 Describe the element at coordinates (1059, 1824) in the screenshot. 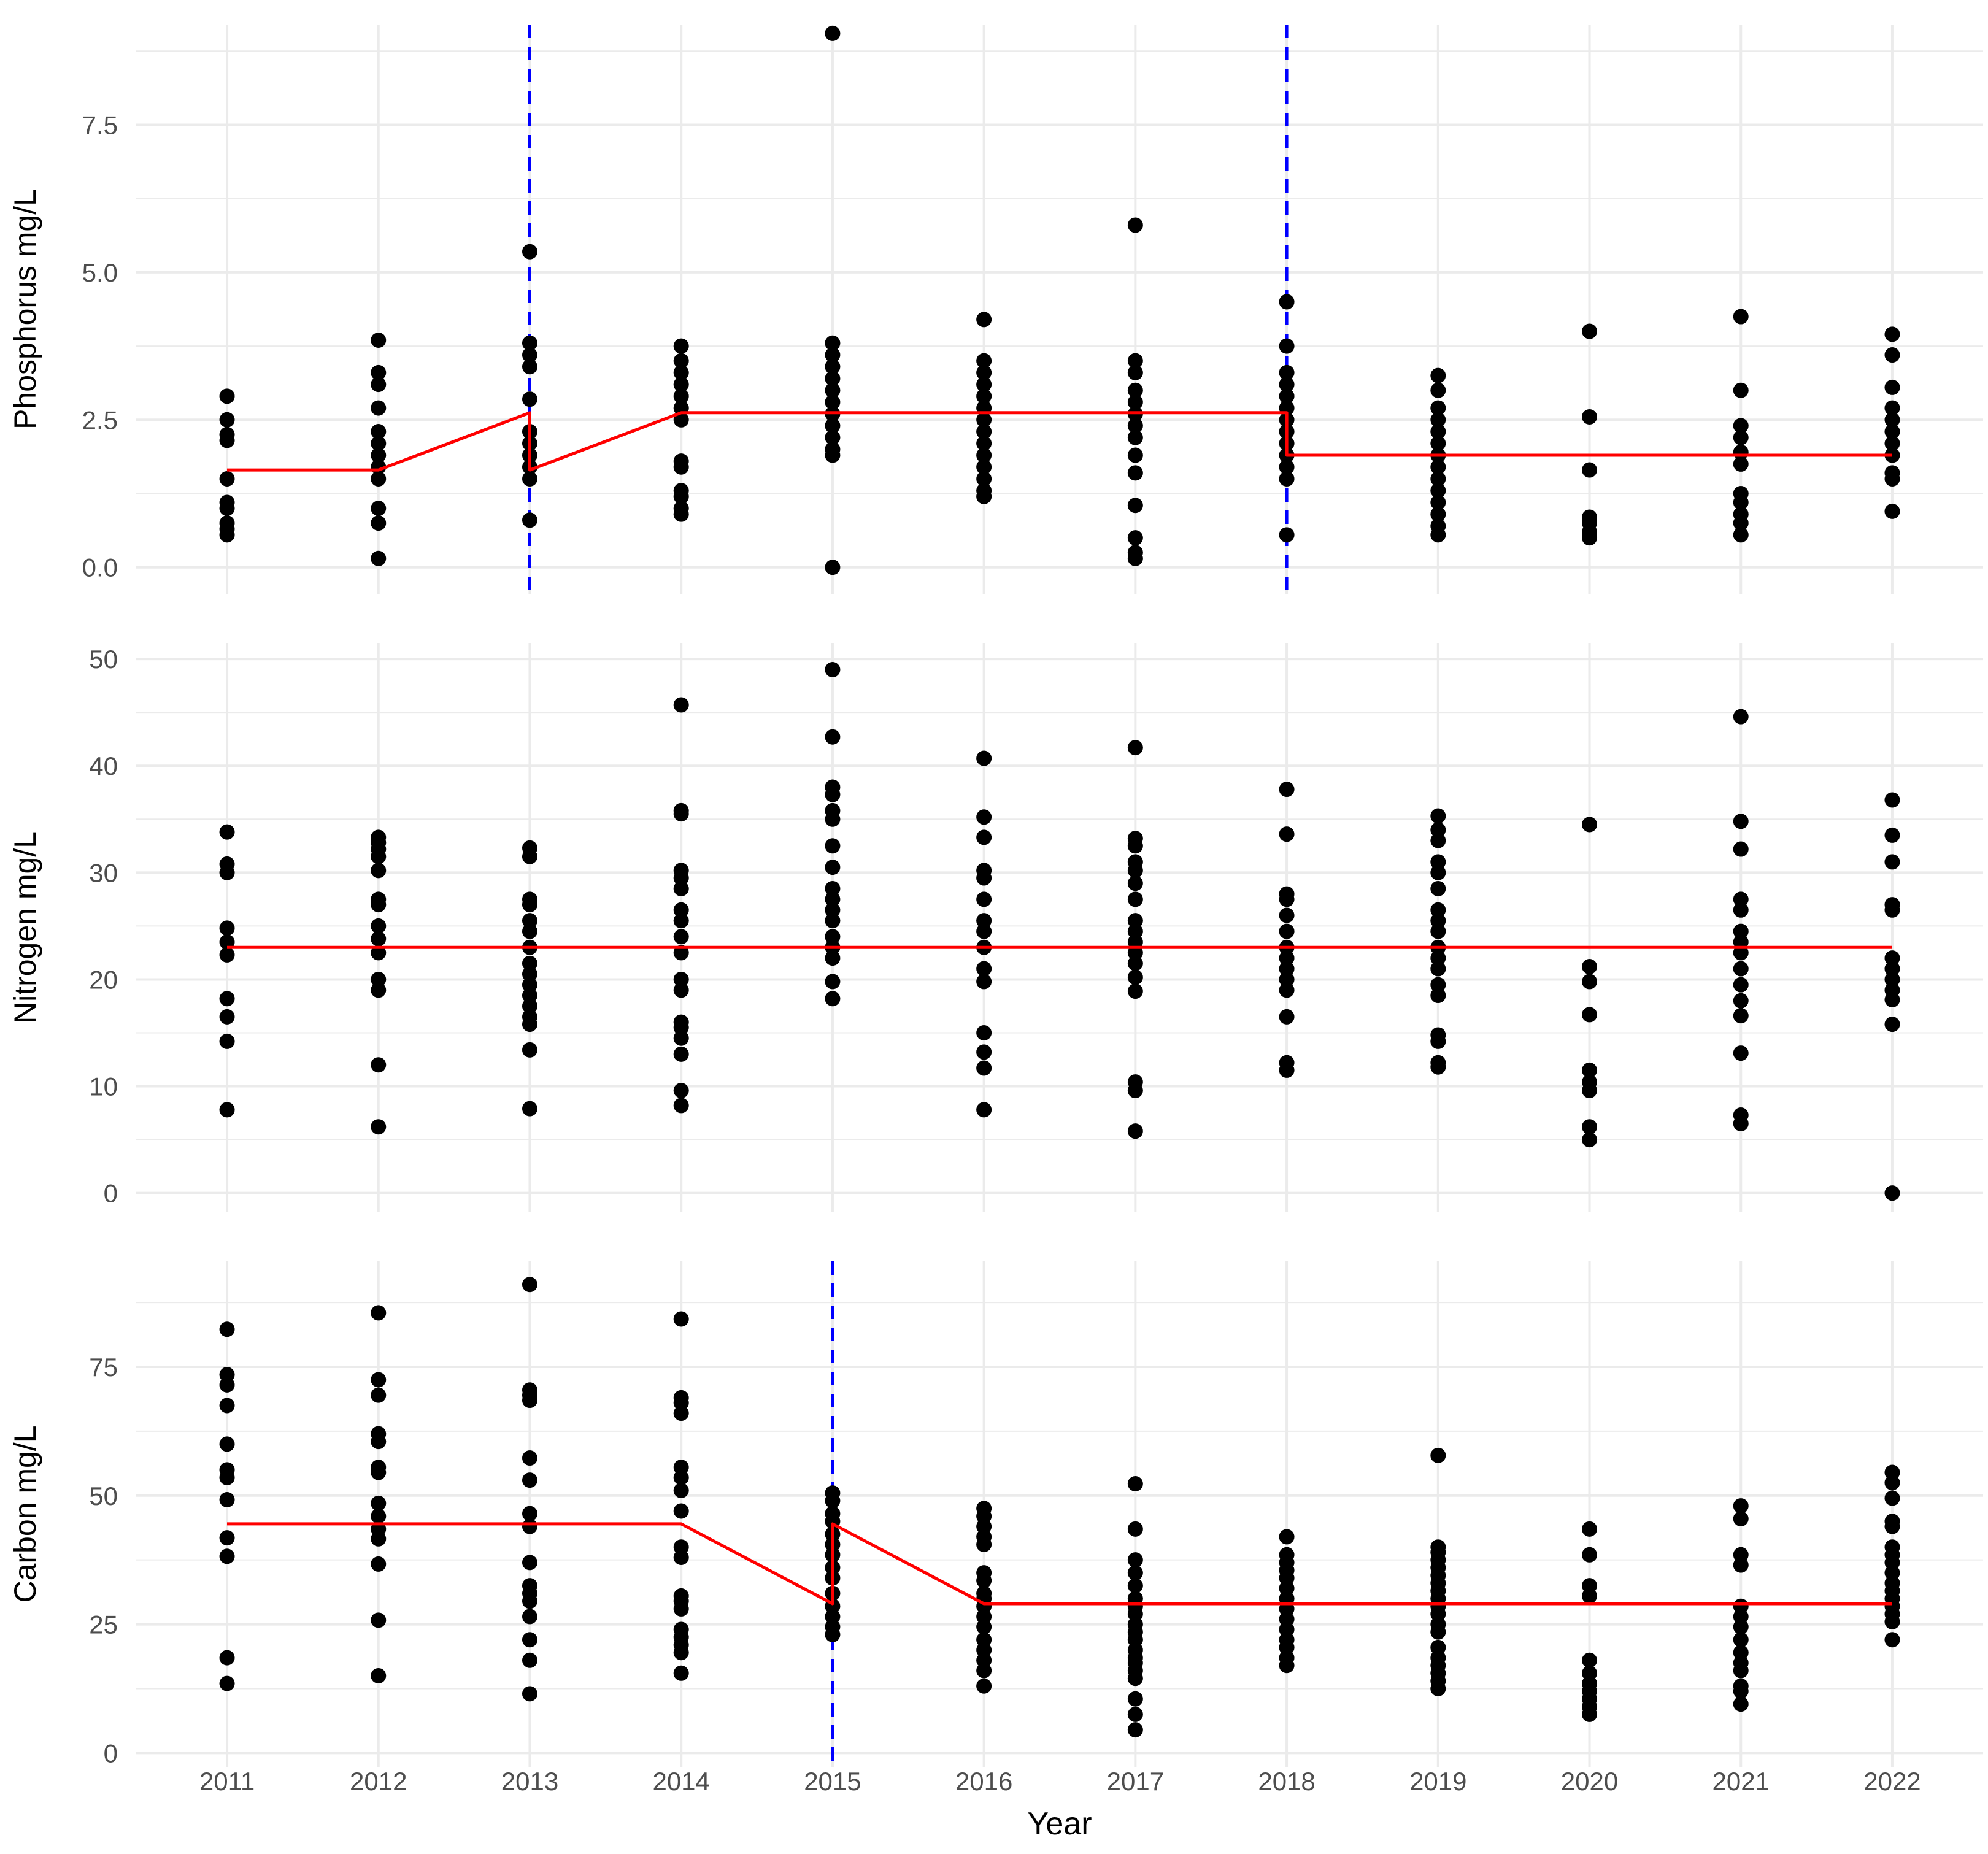

I see `x-axis-label: Year` at that location.